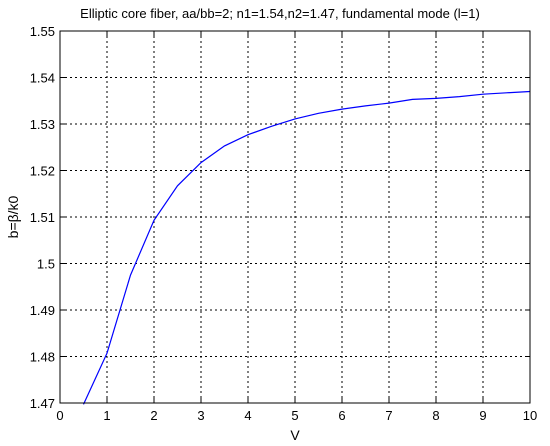 The height and width of the screenshot is (446, 550). I want to click on x-tick-label: 6, so click(341, 415).